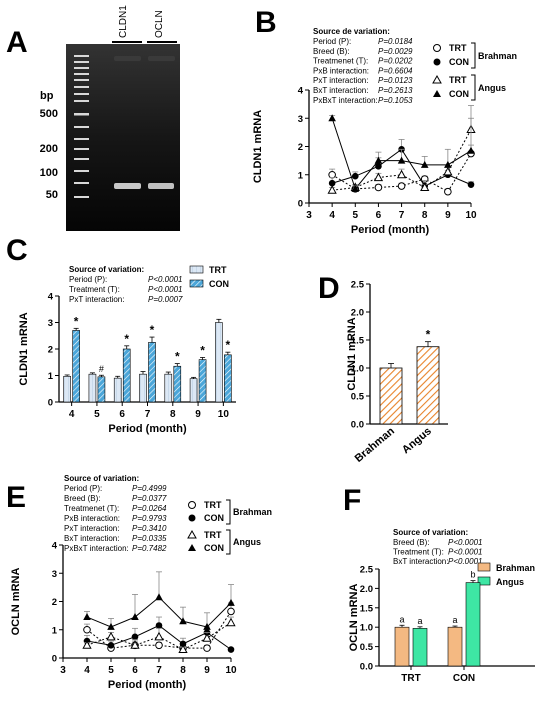 The width and height of the screenshot is (550, 701). What do you see at coordinates (358, 397) in the screenshot?
I see `ytick-label-d-1: 0.5` at bounding box center [358, 397].